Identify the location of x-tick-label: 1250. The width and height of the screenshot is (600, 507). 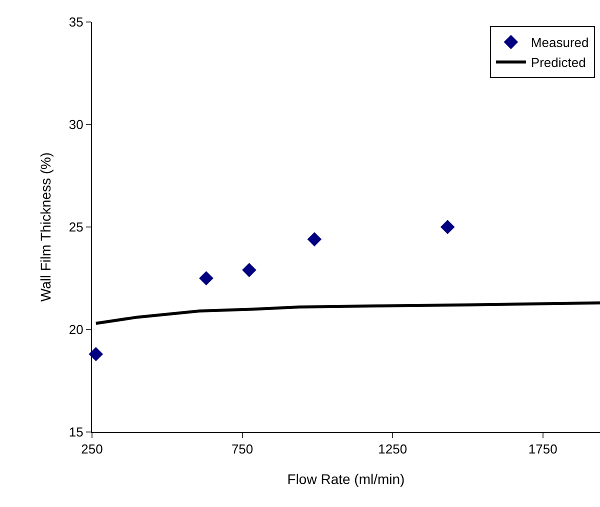
(393, 449).